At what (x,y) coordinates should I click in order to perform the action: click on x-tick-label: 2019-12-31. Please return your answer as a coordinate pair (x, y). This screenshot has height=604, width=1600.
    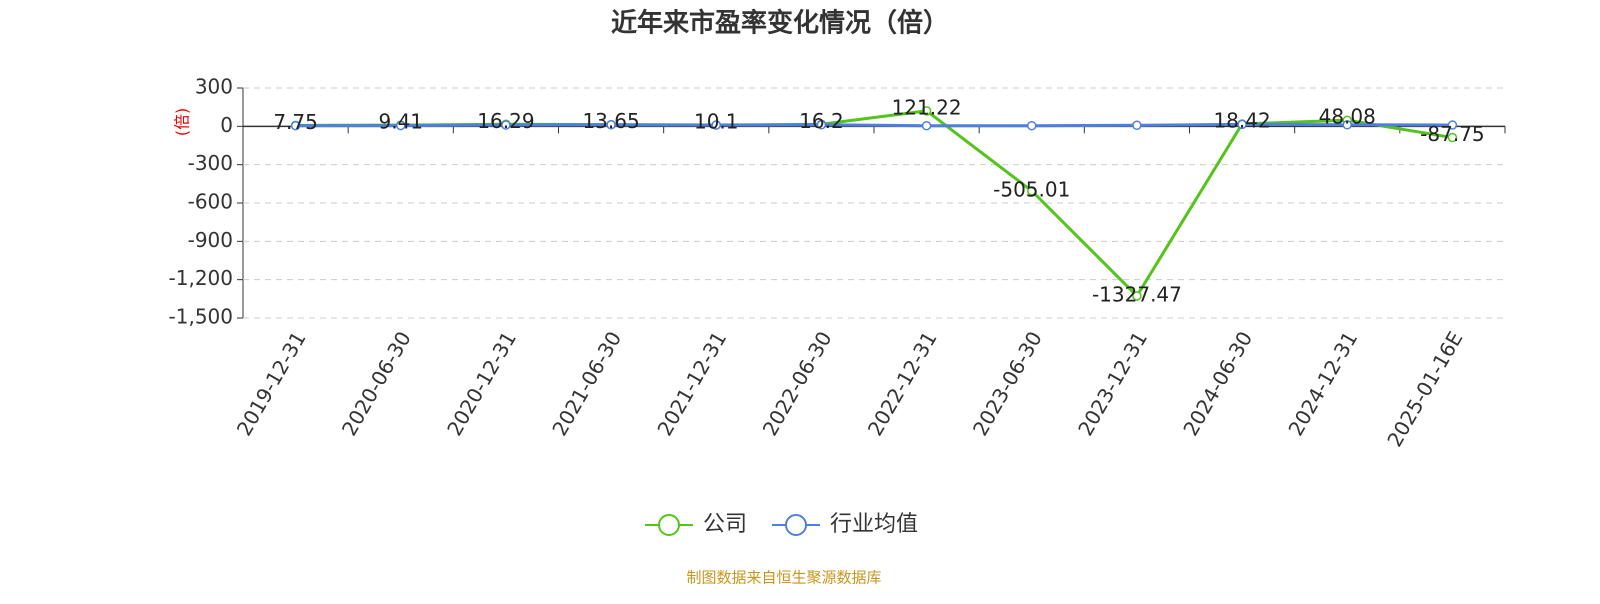
    Looking at the image, I should click on (271, 383).